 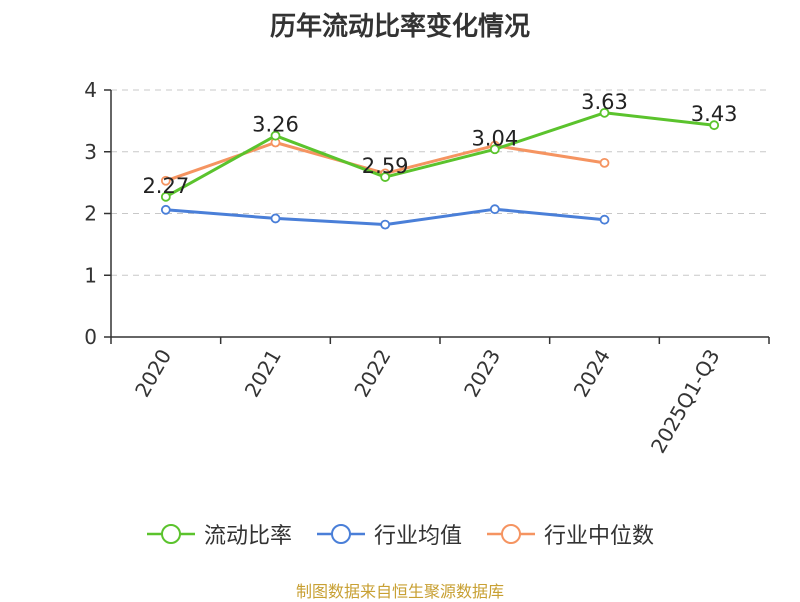 I want to click on series-layer, so click(x=440, y=168).